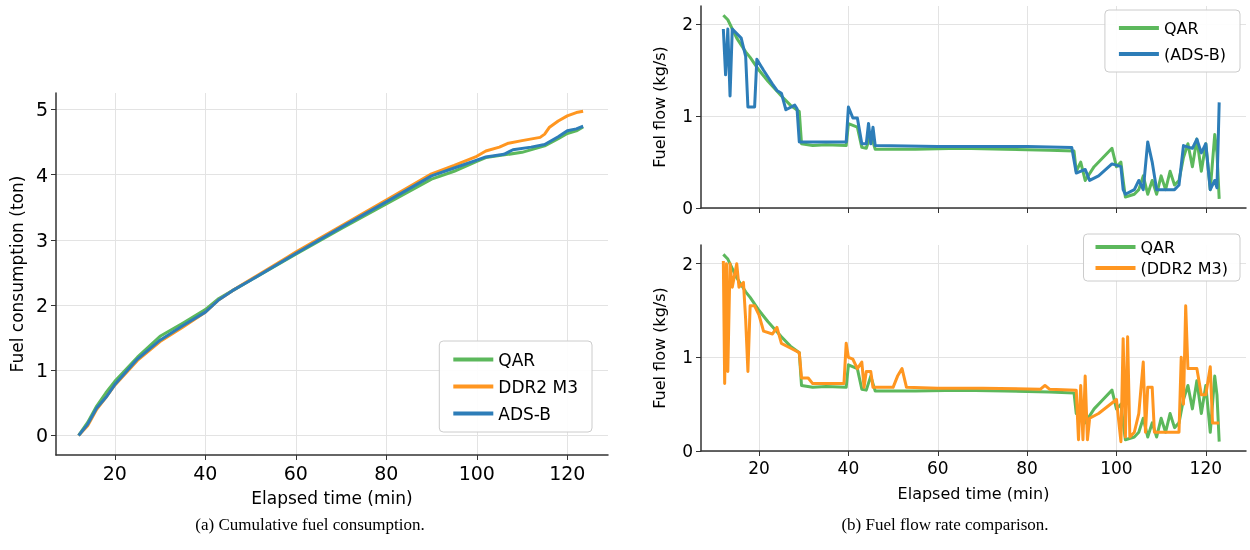 This screenshot has width=1250, height=550. Describe the element at coordinates (41, 174) in the screenshot. I see `y-tick-label: 4` at that location.